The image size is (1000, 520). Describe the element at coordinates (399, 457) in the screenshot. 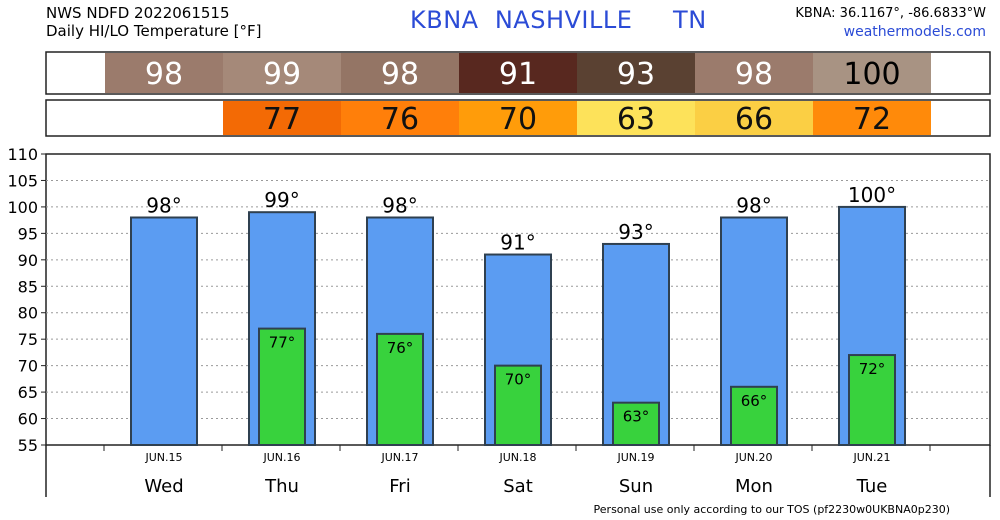

I see `x-date-label: JUN.17` at that location.